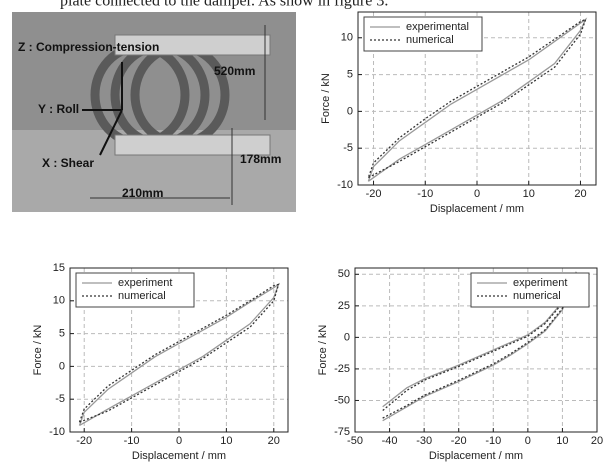  What do you see at coordinates (192, 45) in the screenshot?
I see `top-plate` at bounding box center [192, 45].